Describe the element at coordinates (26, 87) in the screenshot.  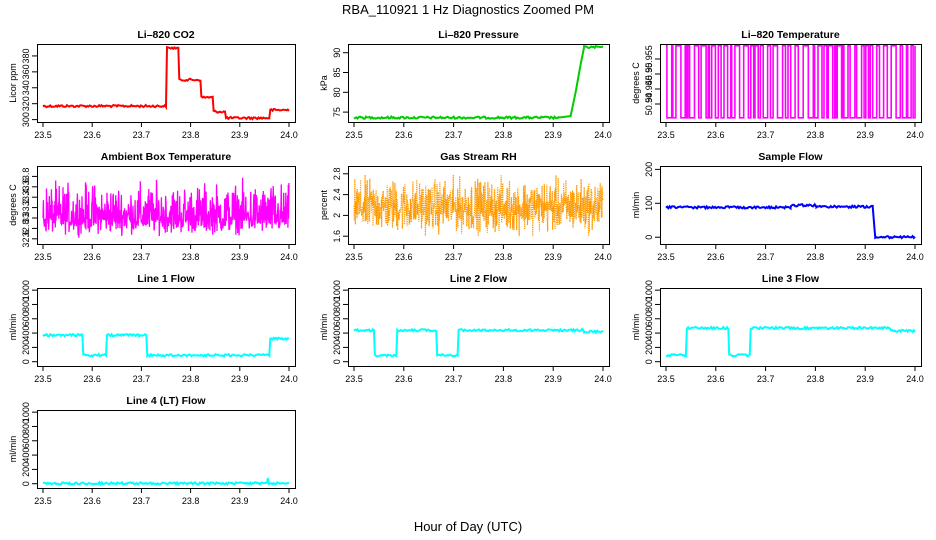
I see `y-tick-label: 340` at that location.